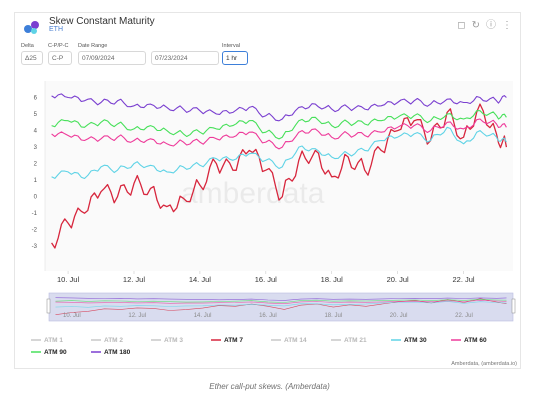 The width and height of the screenshot is (539, 404). Describe the element at coordinates (231, 46) in the screenshot. I see `interval-label: Interval` at that location.